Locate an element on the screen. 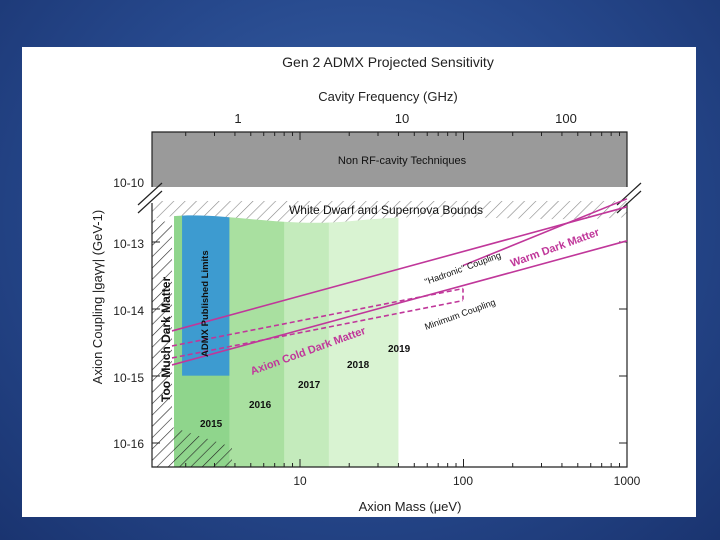 Image resolution: width=720 pixels, height=540 pixels. region-label-non-rf: Non RF-cavity Techniques is located at coordinates (402, 161).